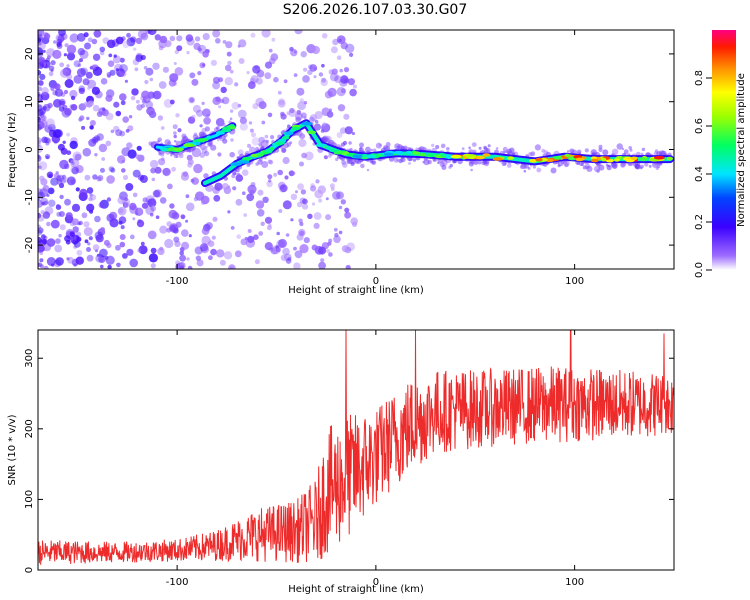 This screenshot has height=600, width=750. I want to click on snr-y-axis-label: SNR (10 * v/v), so click(12, 449).